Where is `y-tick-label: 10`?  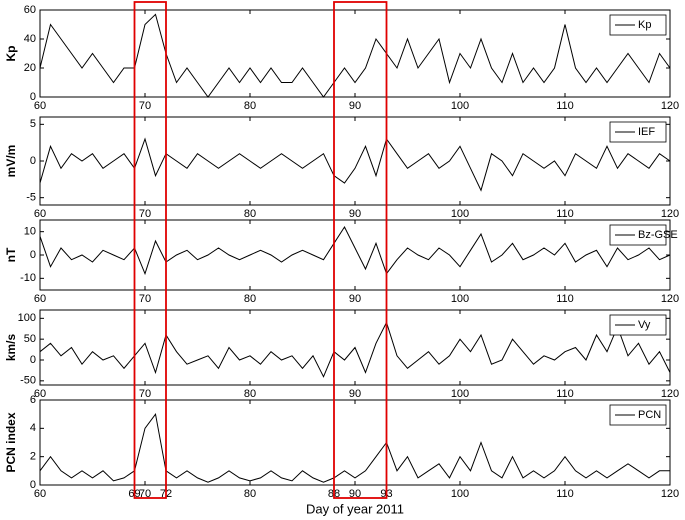 y-tick-label: 10 is located at coordinates (30, 232).